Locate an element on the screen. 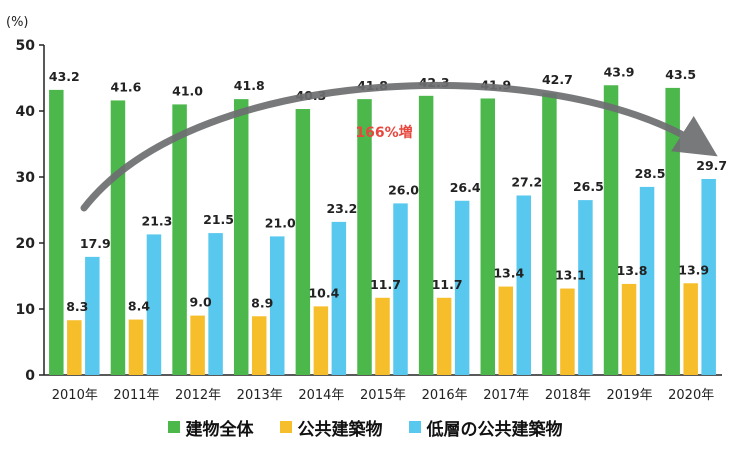 This screenshot has width=730, height=449. x-tick-label: 2013年 is located at coordinates (260, 395).